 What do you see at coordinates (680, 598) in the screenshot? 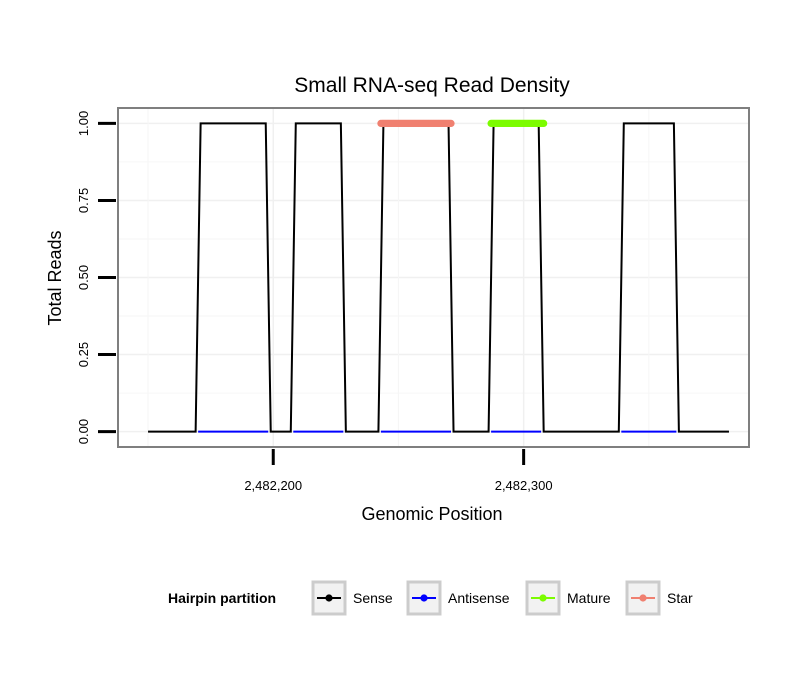
I see `legend-label-star: Star` at bounding box center [680, 598].